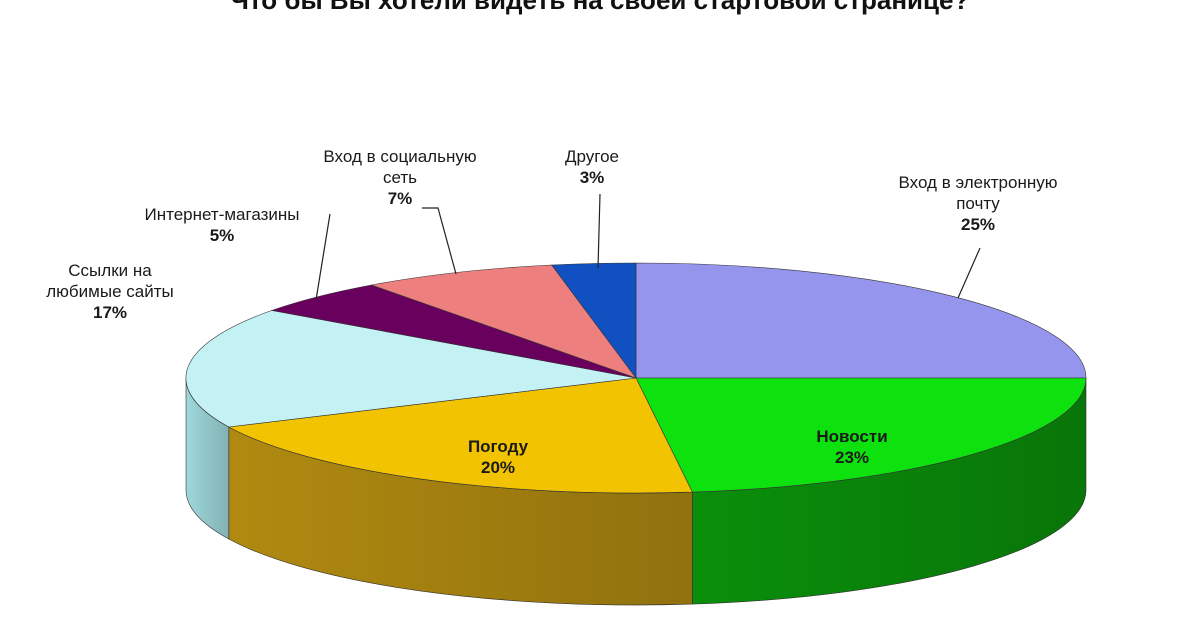 The height and width of the screenshot is (630, 1200). I want to click on slice-3-name-line: Погоду, so click(498, 446).